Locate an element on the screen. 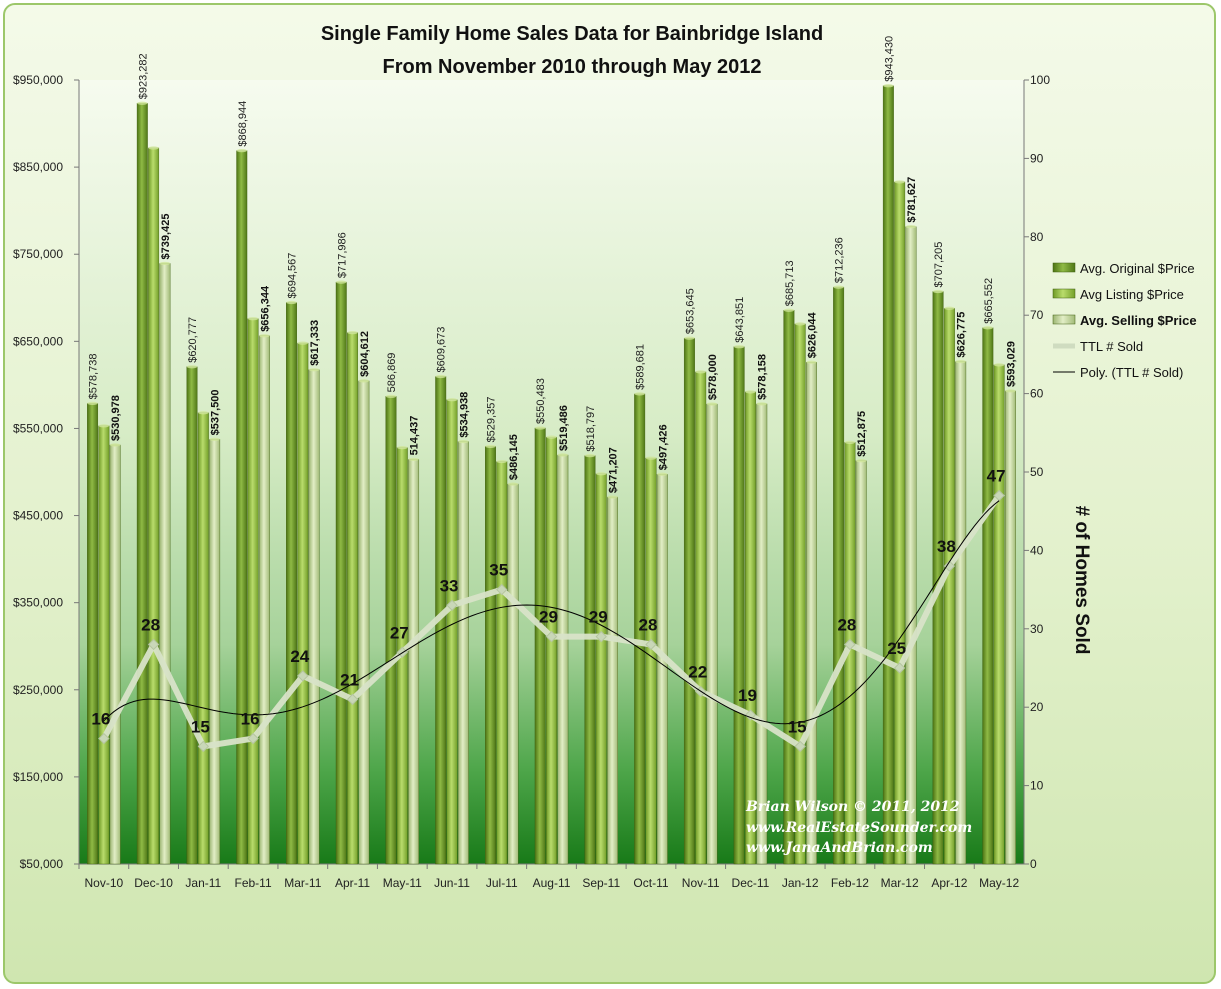  ttl-sold-label: 19 is located at coordinates (747, 695).